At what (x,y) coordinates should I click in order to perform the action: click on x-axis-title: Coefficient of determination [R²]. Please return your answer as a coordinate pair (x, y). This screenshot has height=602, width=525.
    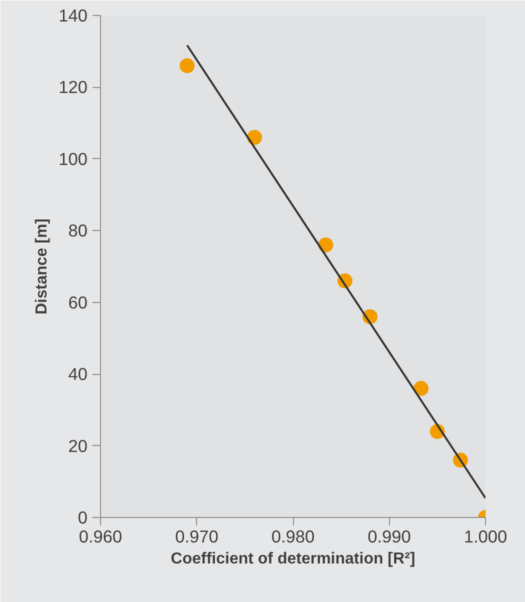
    Looking at the image, I should click on (293, 559).